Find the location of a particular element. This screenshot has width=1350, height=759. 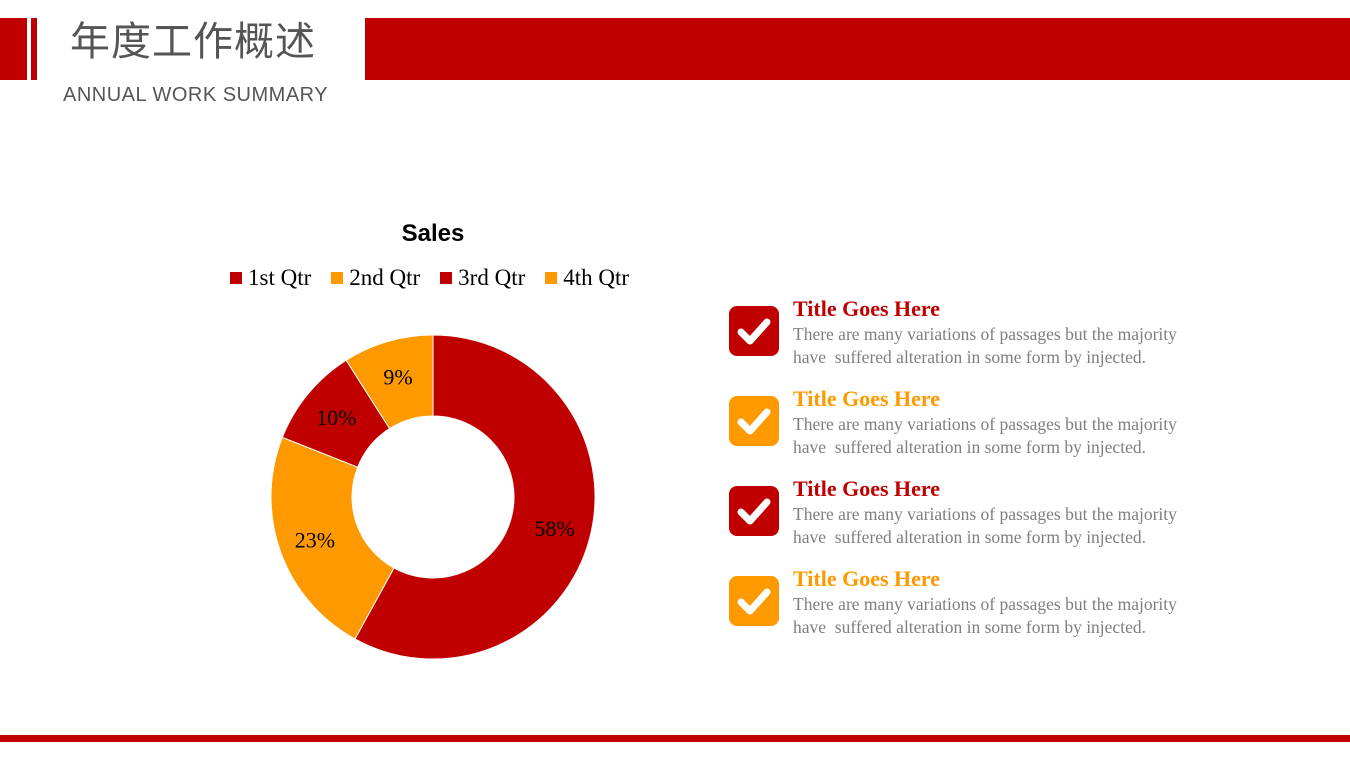

data-label-3: 10% is located at coordinates (336, 417).